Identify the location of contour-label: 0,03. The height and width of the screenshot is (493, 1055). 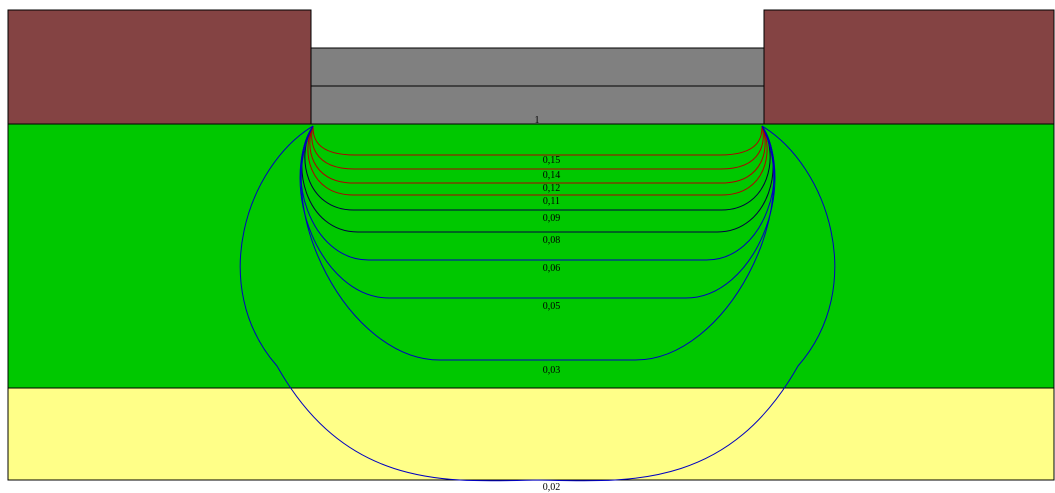
(552, 370).